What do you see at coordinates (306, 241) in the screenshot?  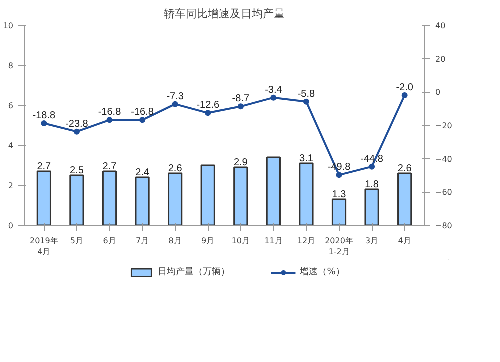 I see `x-tick-label: 12月` at bounding box center [306, 241].